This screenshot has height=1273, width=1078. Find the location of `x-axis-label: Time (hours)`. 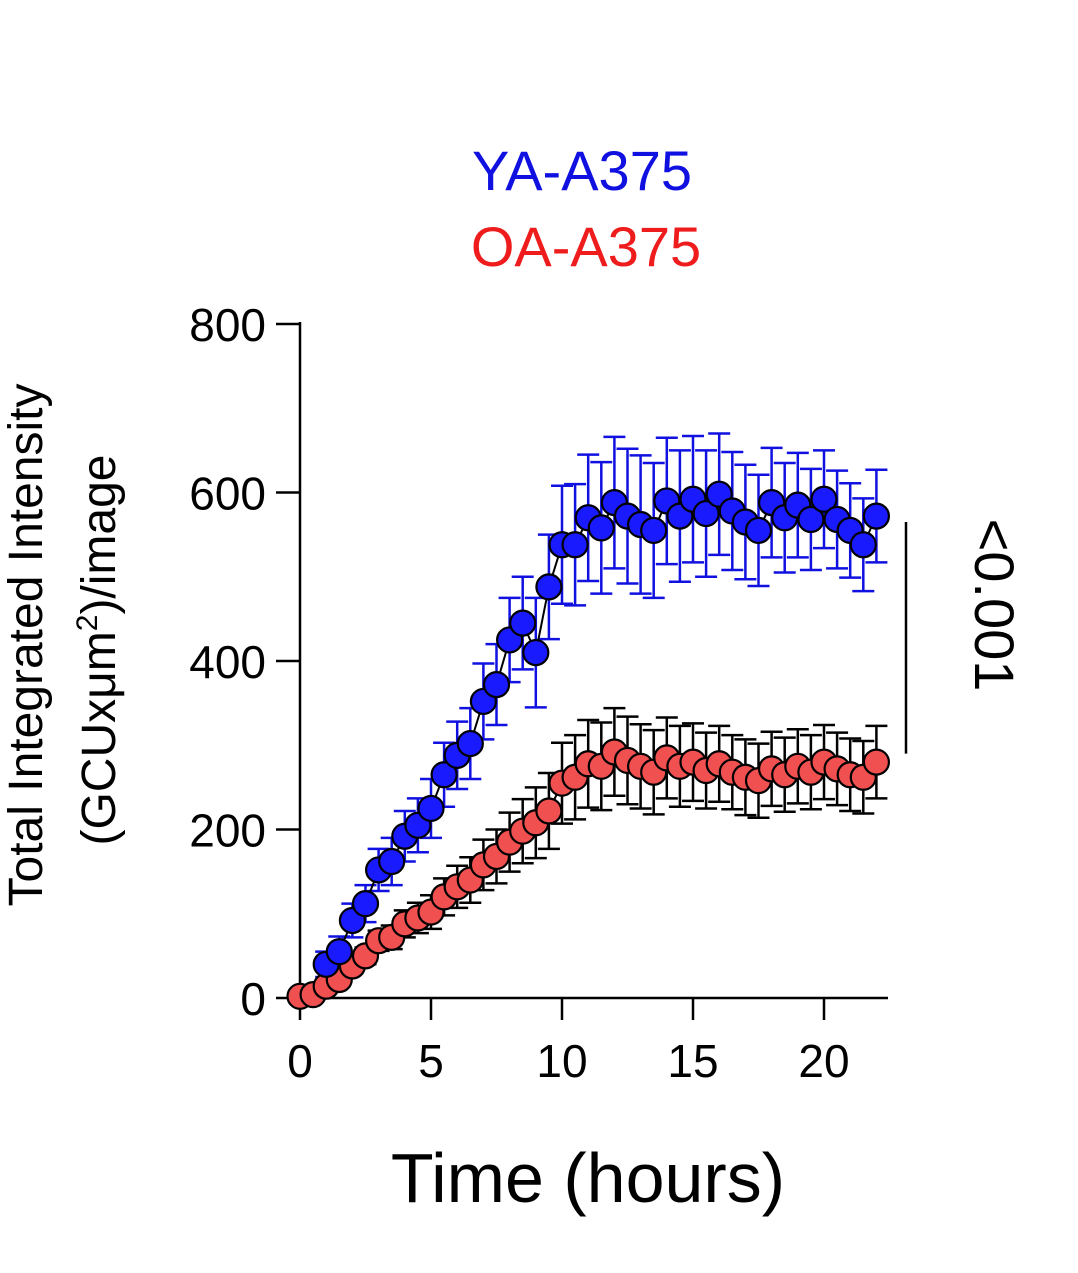

x-axis-label: Time (hours) is located at coordinates (588, 1178).